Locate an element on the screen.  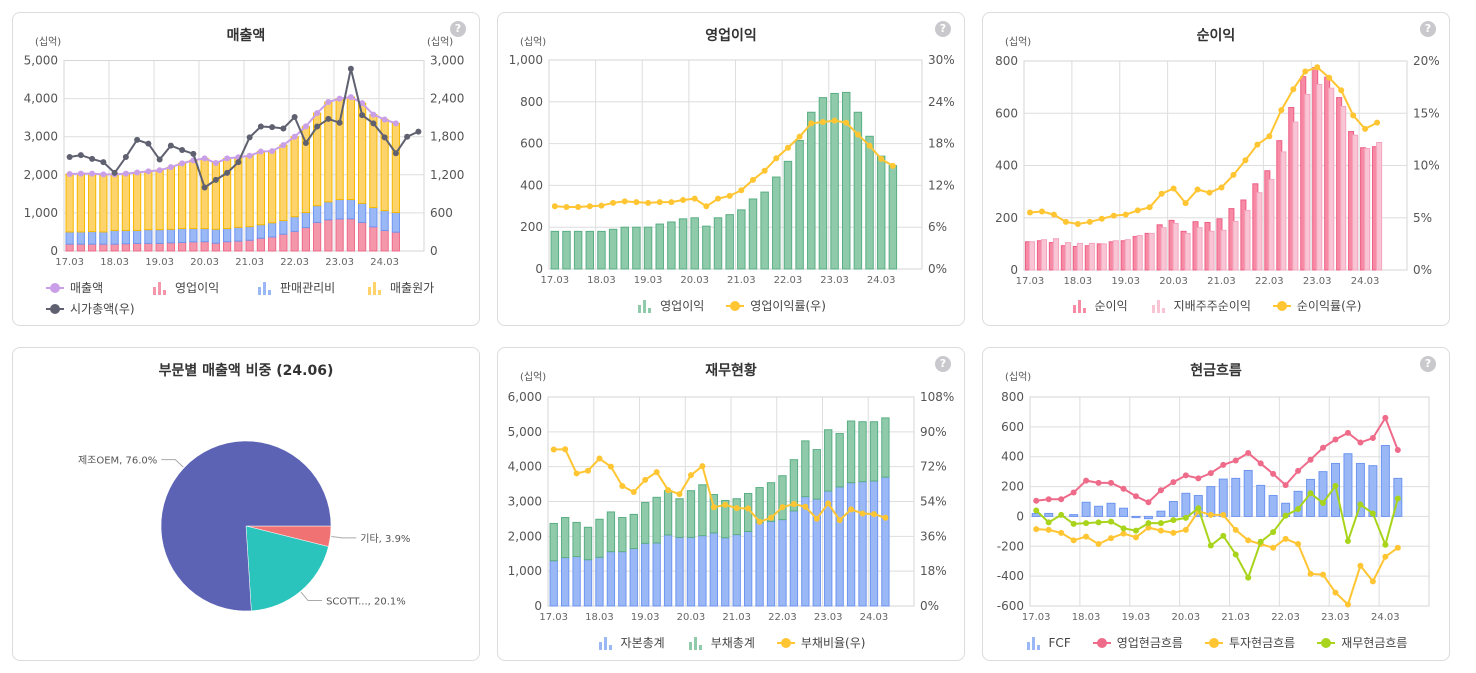
legend-item: 매출원가 is located at coordinates (416, 287).